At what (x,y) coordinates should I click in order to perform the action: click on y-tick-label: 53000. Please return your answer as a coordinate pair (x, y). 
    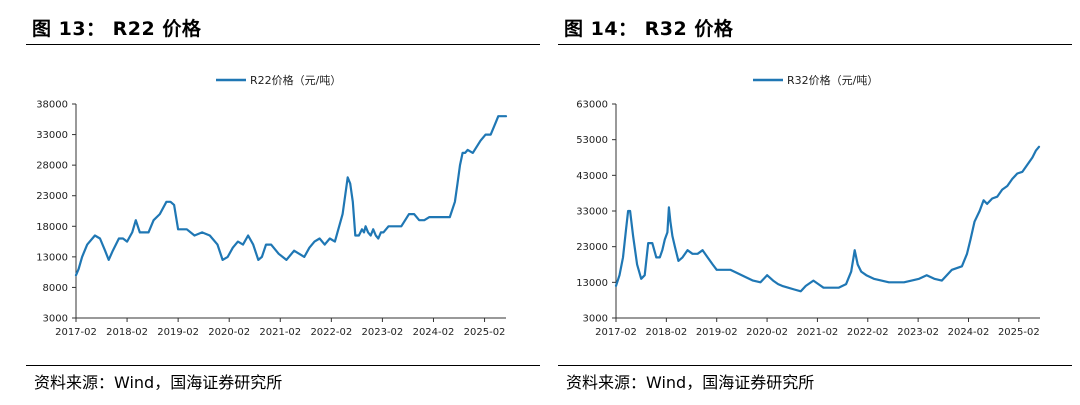
    Looking at the image, I should click on (592, 140).